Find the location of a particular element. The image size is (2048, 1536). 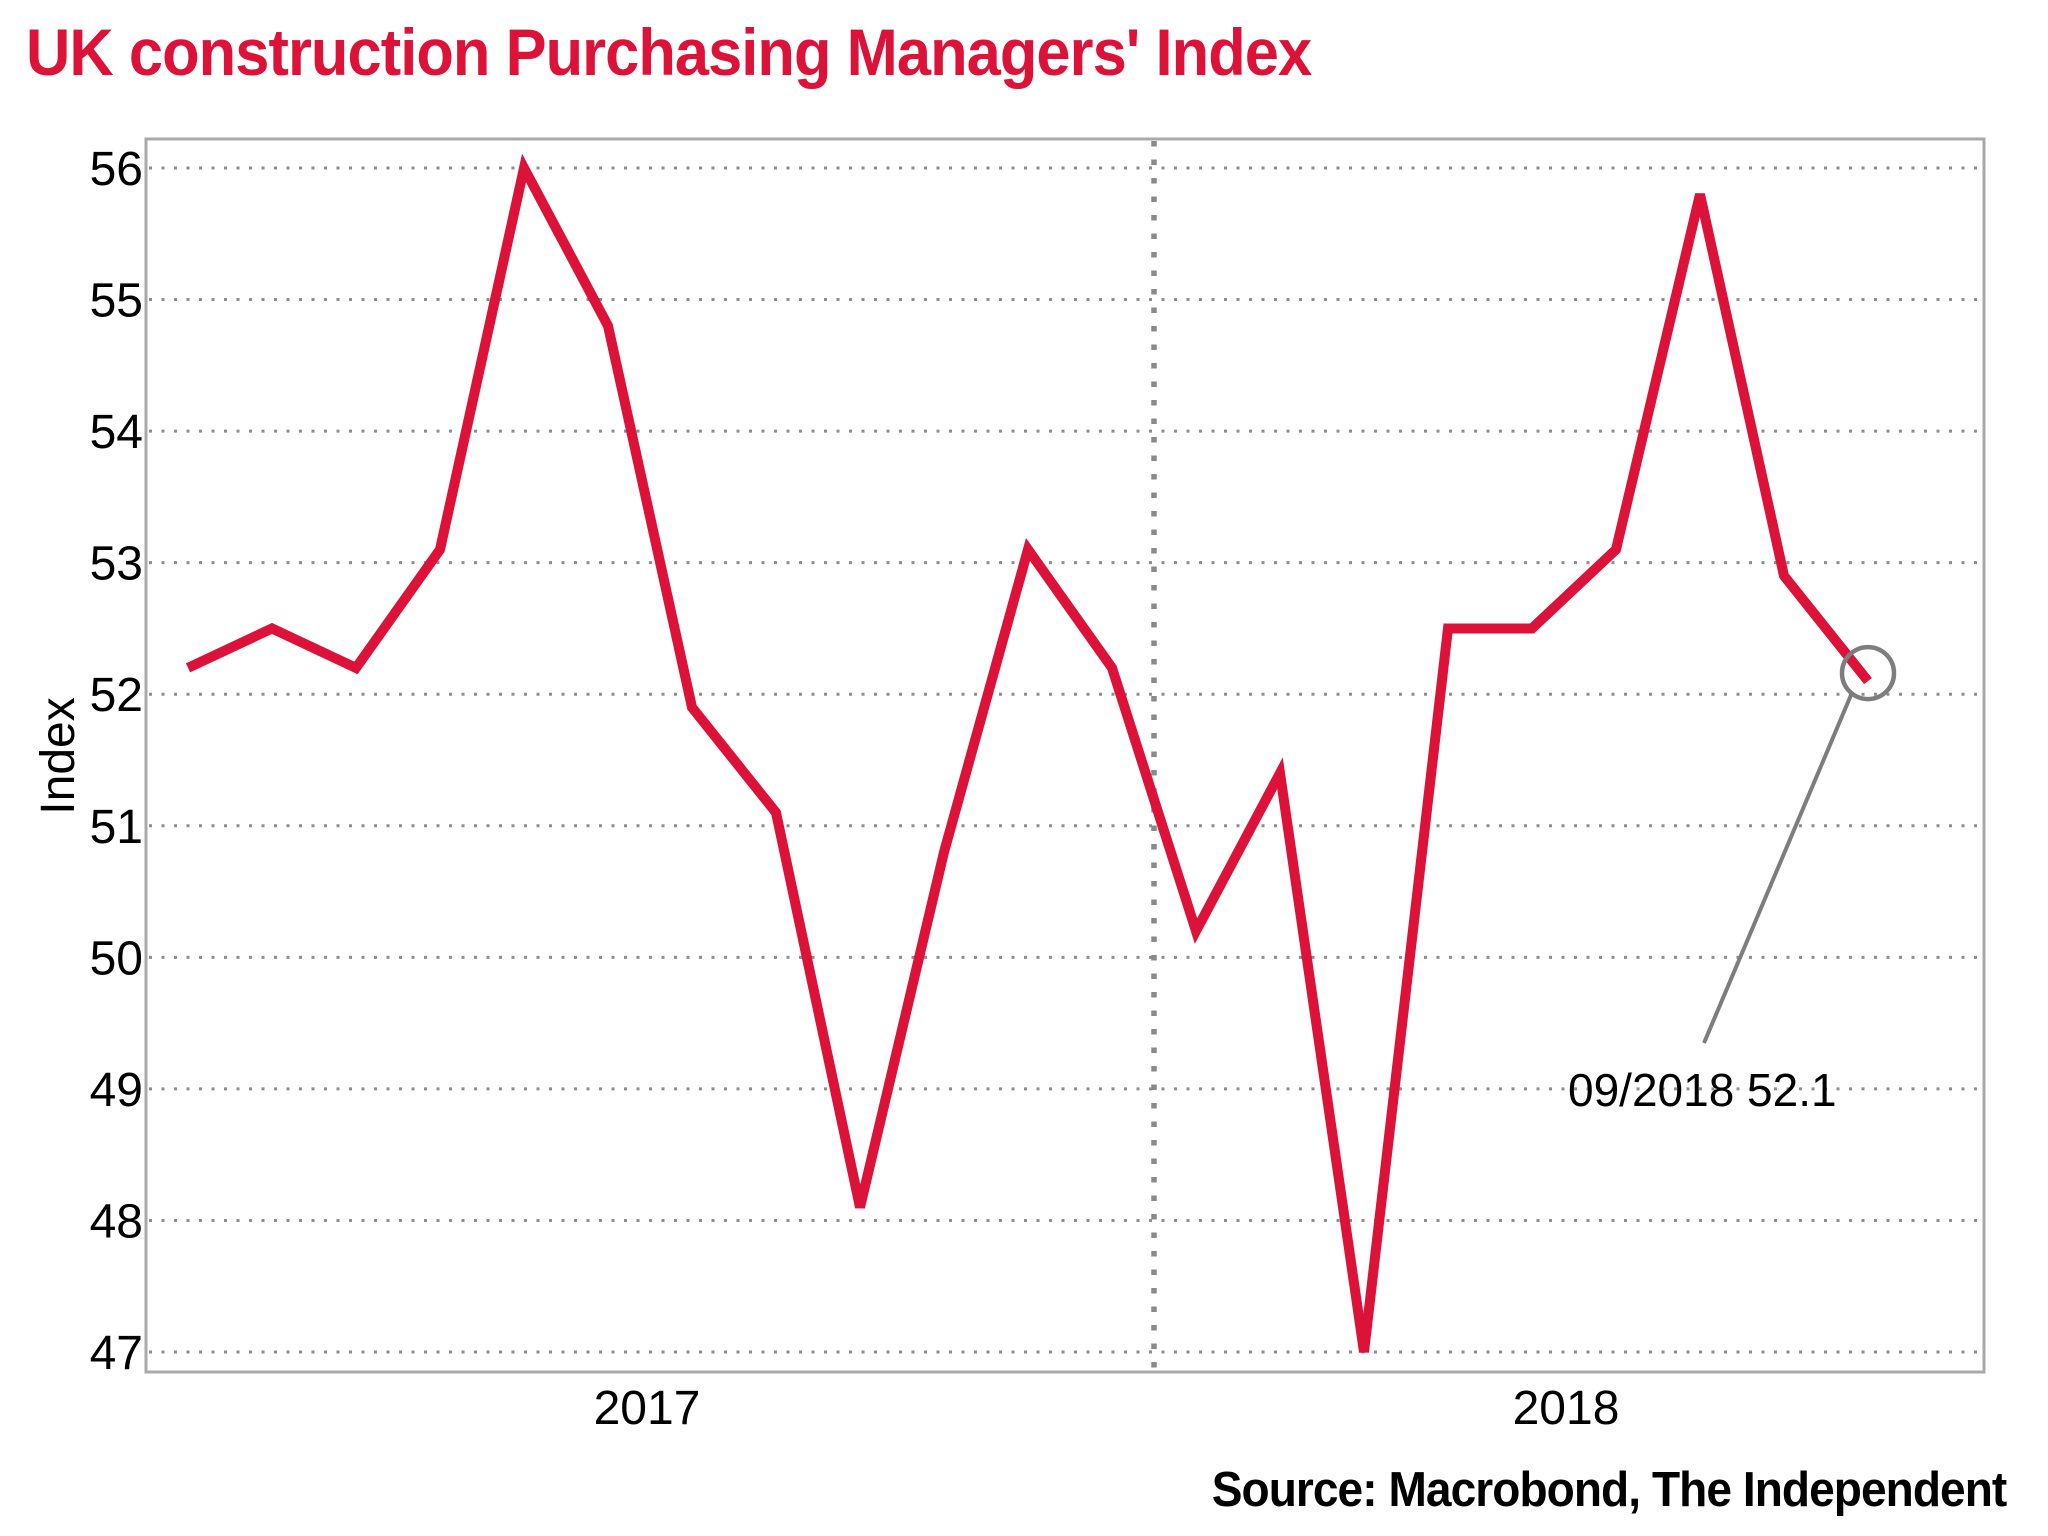

x-year-label-2017: 2017 is located at coordinates (647, 1408).